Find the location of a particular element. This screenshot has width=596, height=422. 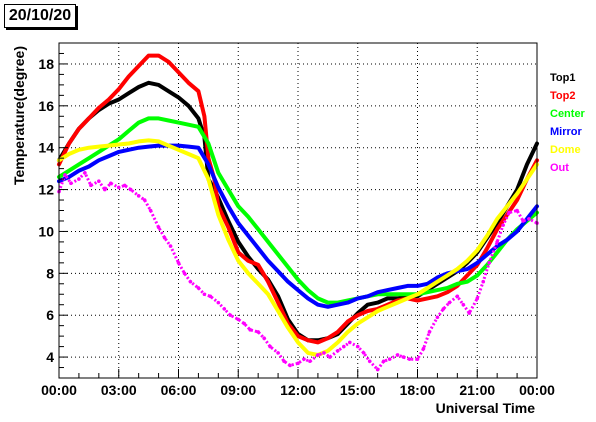

legend: Top1 Top2 Center Mirror Dome Out is located at coordinates (568, 123).